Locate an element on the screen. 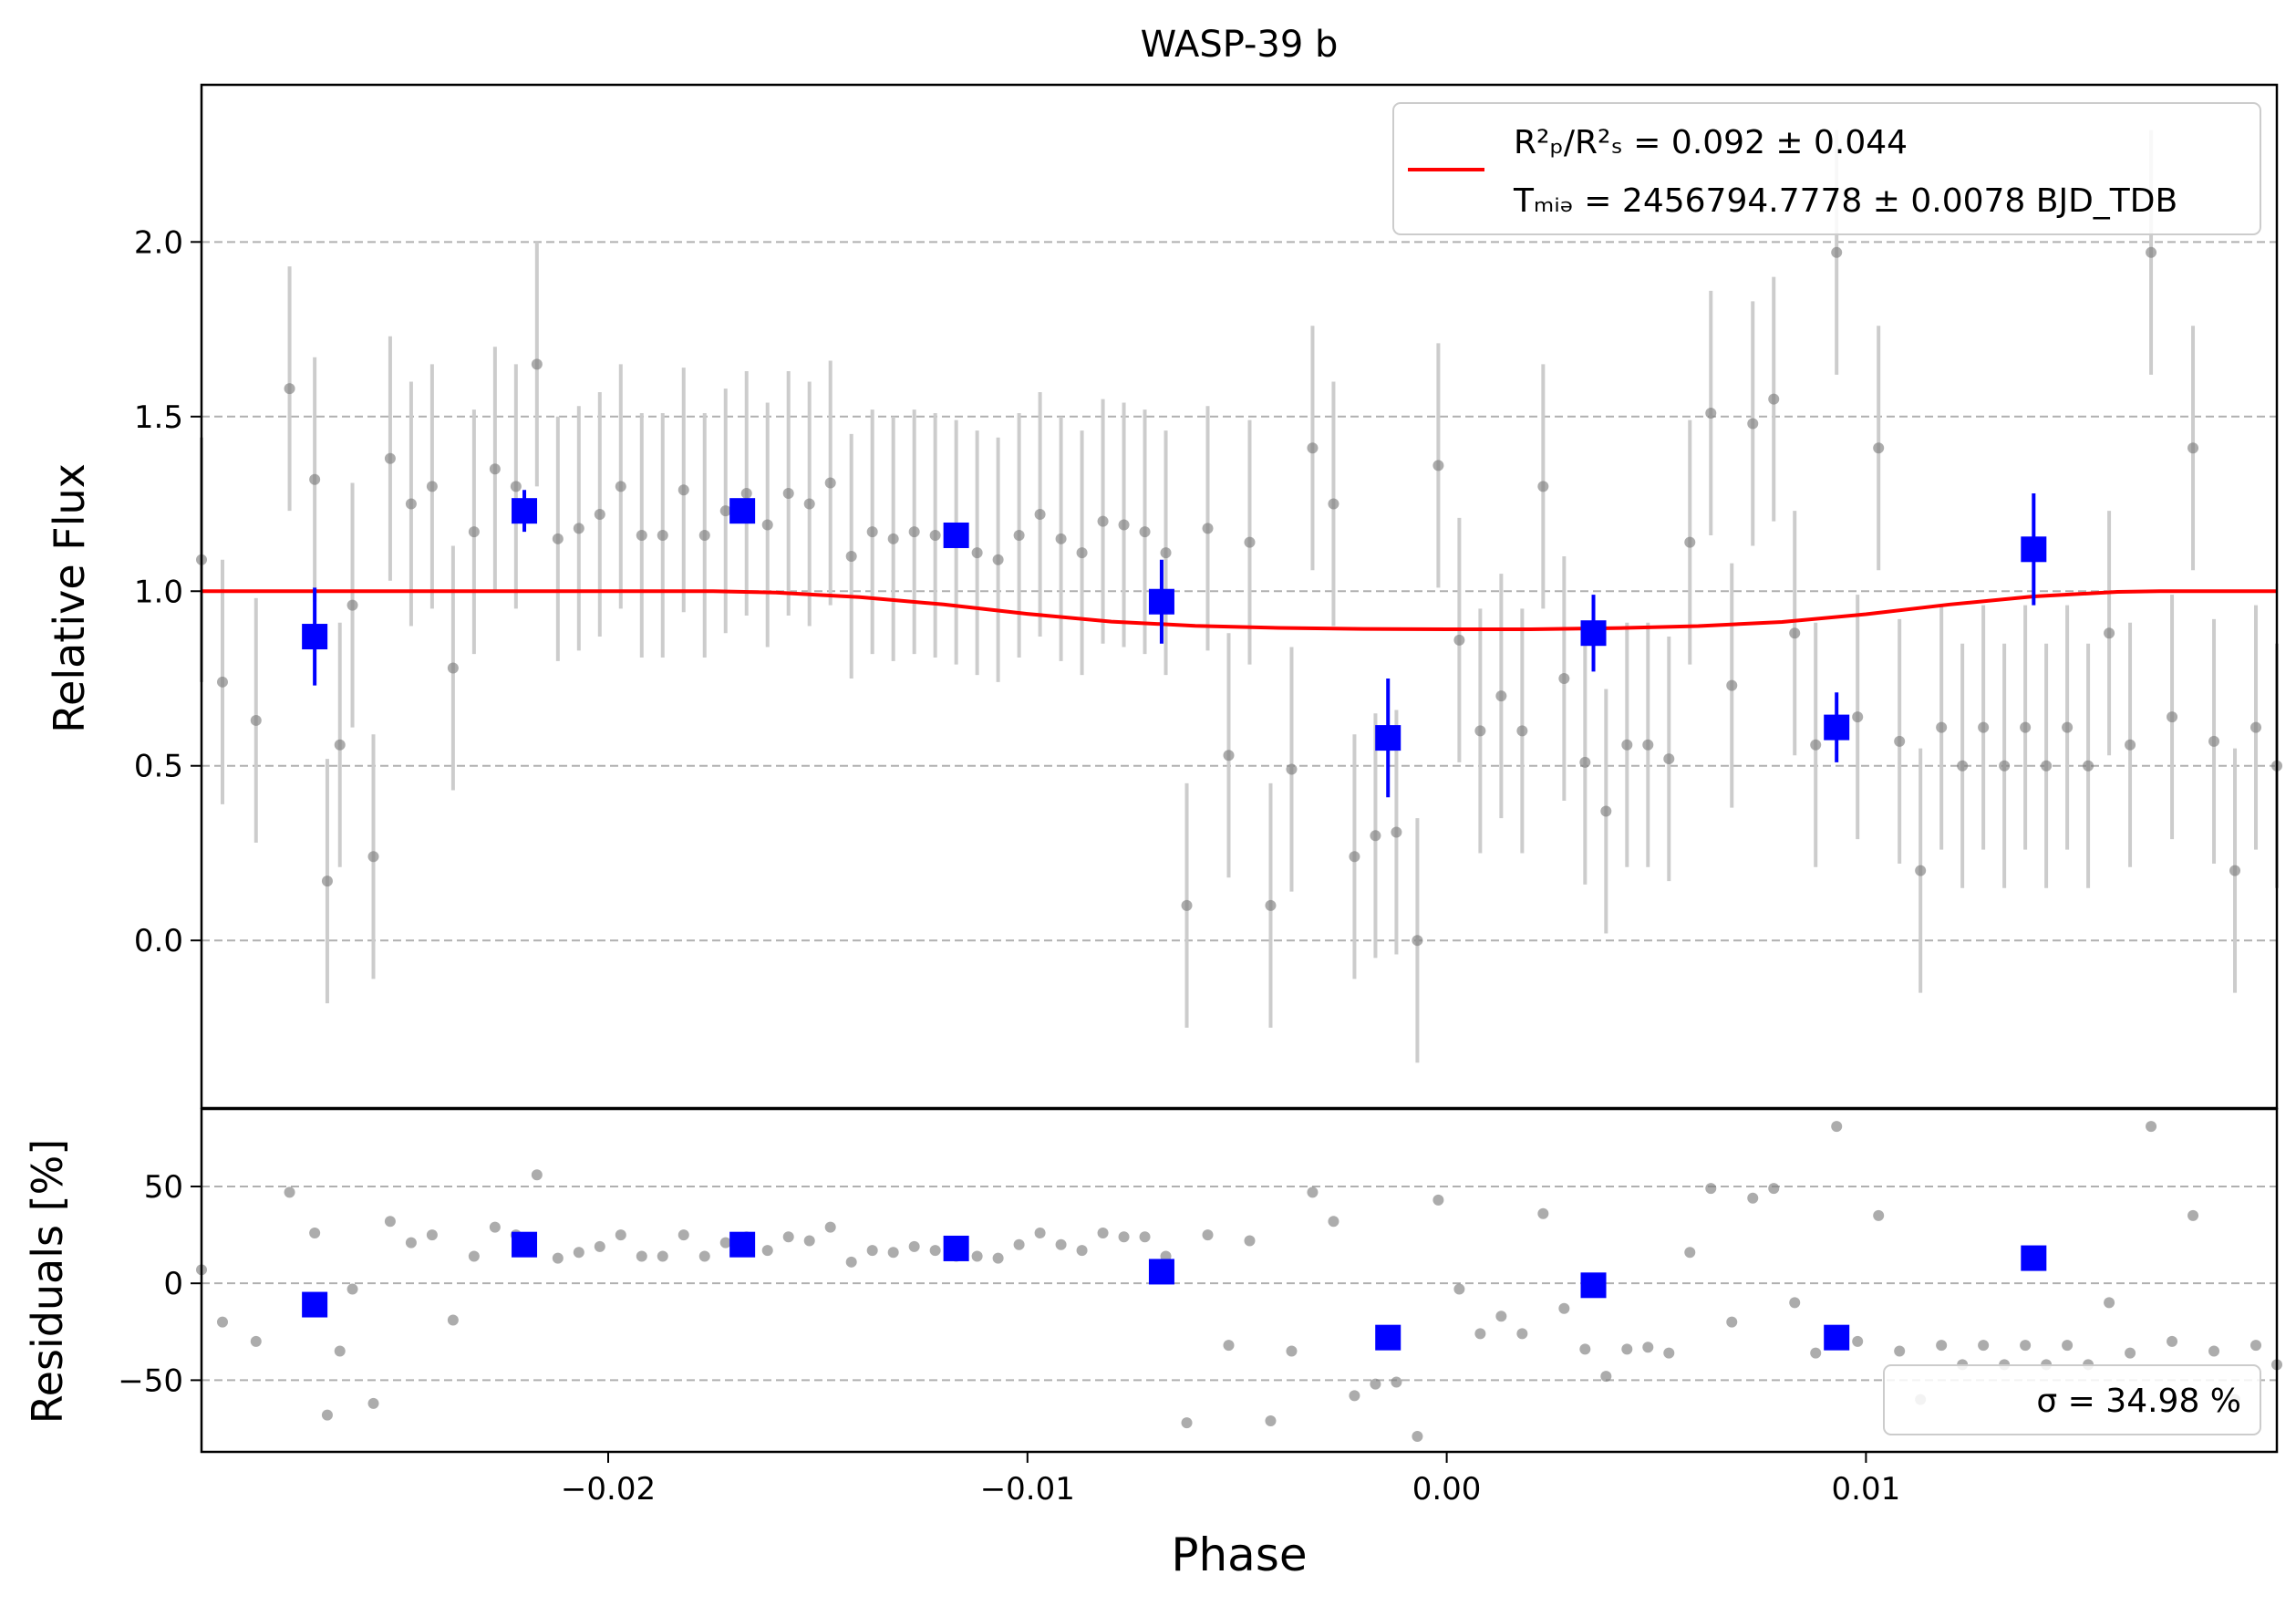 Image resolution: width=2296 pixels, height=1606 pixels. residual-ytick-label: −50 is located at coordinates (150, 1381).